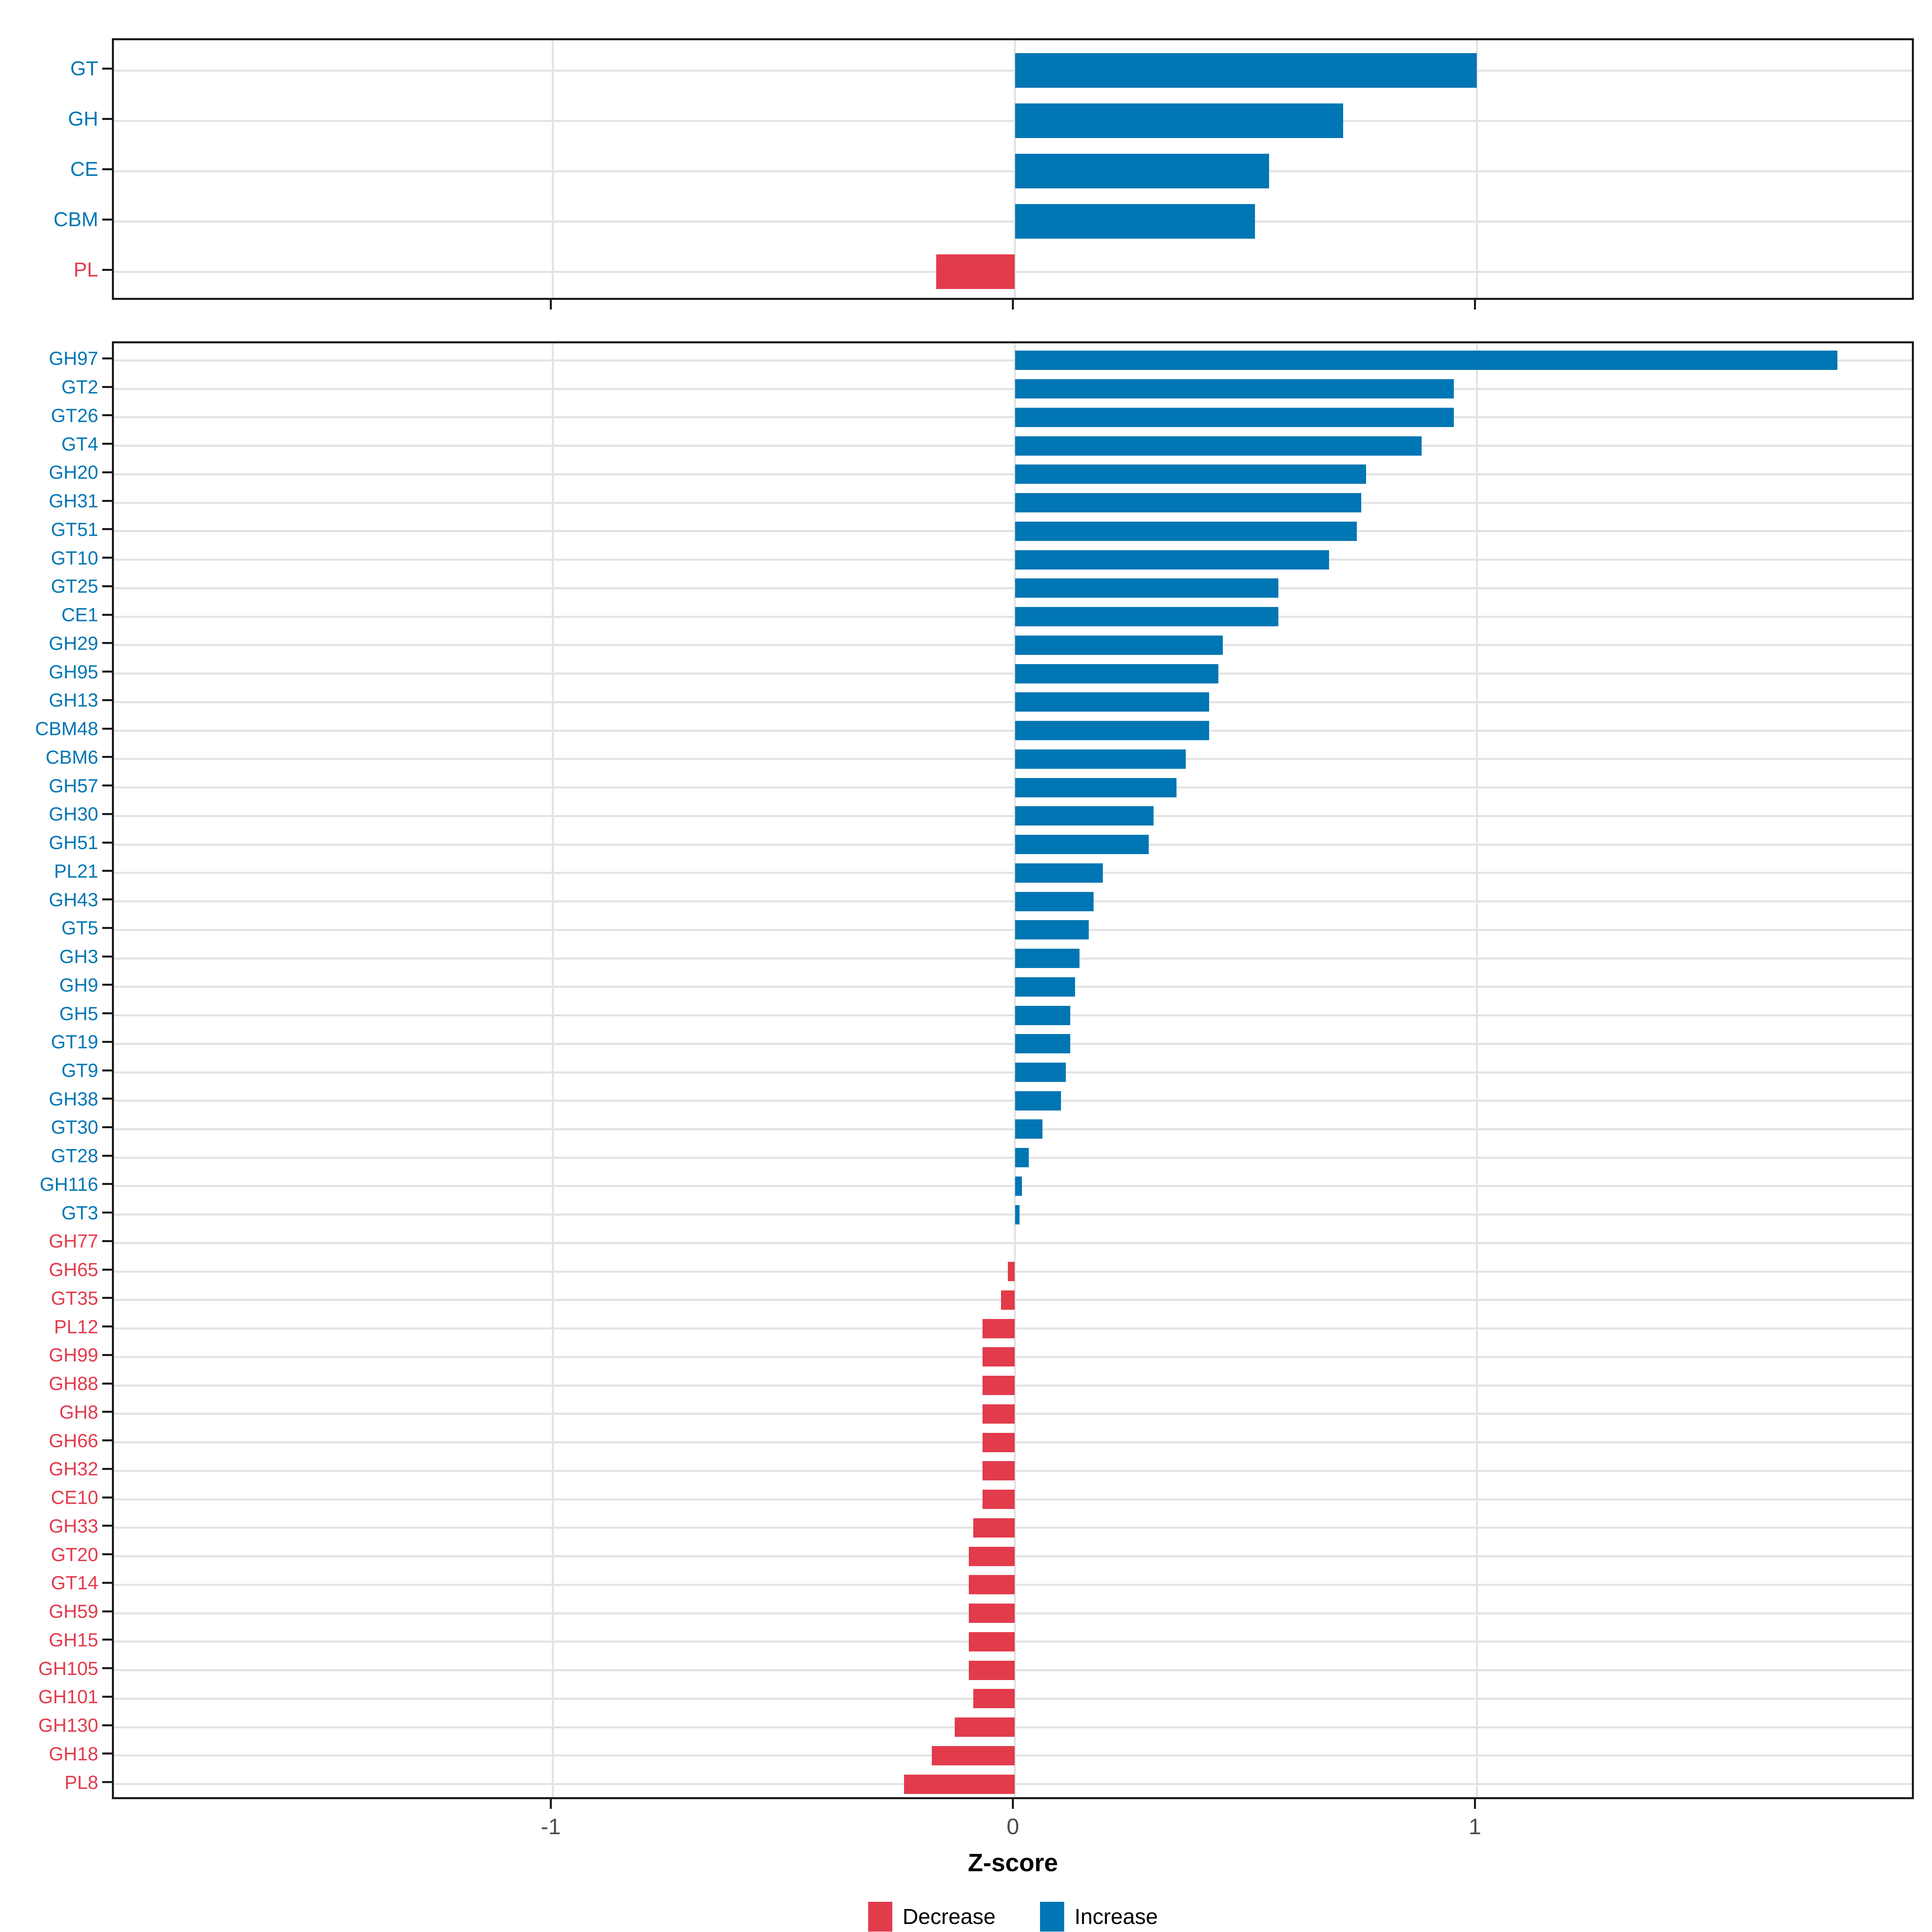 The width and height of the screenshot is (1932, 1932). Describe the element at coordinates (73, 1355) in the screenshot. I see `category-label-GH99: GH99` at that location.